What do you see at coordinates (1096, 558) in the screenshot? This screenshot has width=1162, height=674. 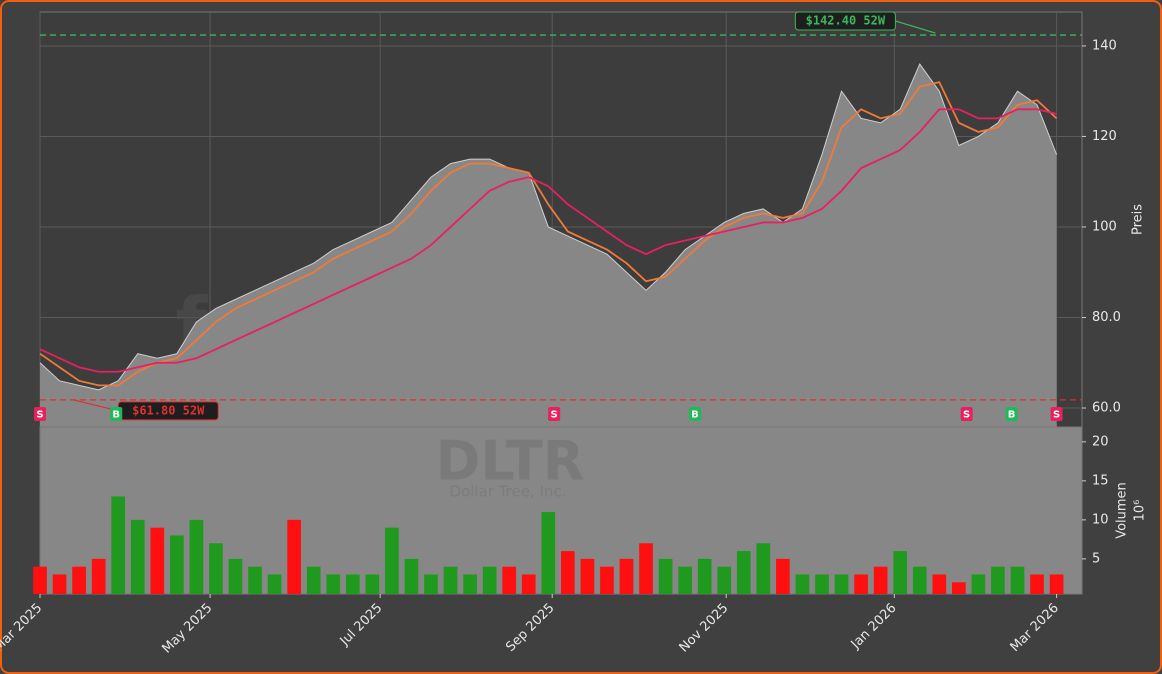 I see `y-tick-label: 5` at bounding box center [1096, 558].